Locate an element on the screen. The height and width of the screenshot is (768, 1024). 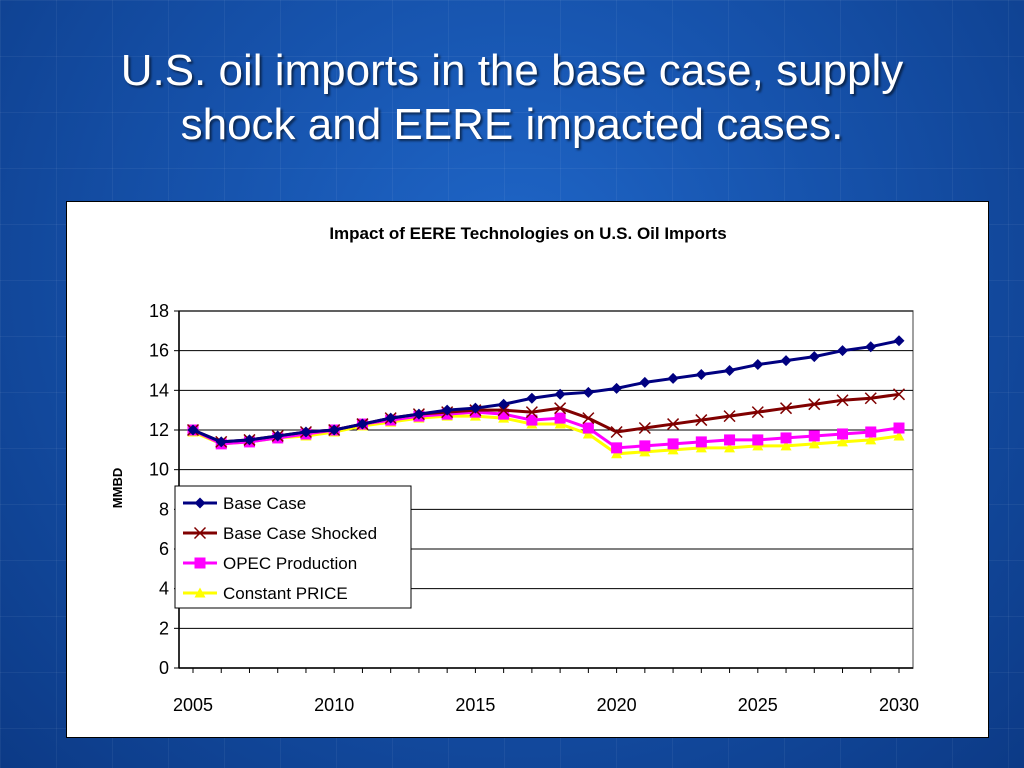
legend-item-label: Base Case is located at coordinates (264, 503).